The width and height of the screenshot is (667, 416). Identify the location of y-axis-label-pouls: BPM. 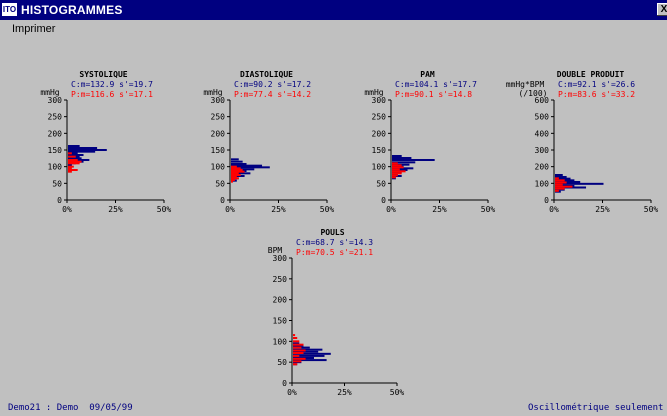
(275, 250).